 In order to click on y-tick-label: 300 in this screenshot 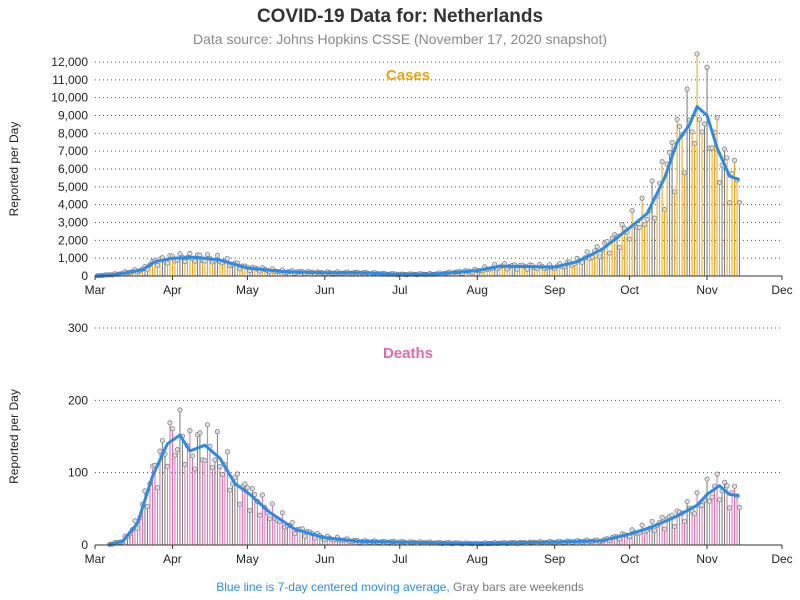, I will do `click(78, 328)`.